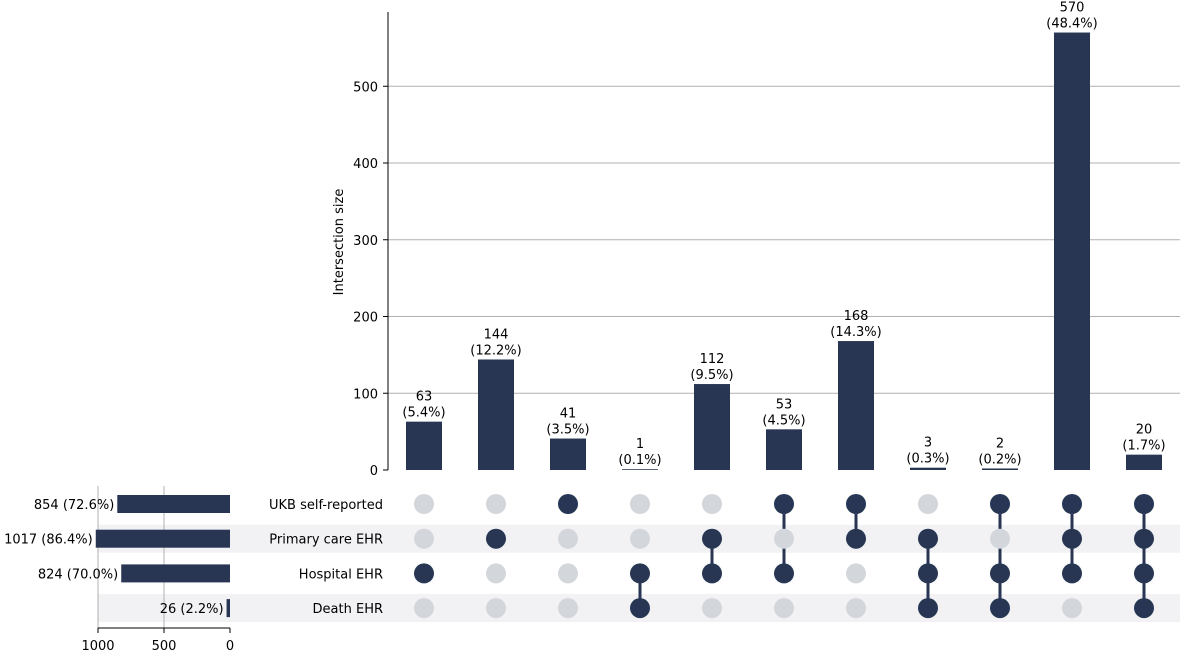 The image size is (1180, 652). Describe the element at coordinates (783, 420) in the screenshot. I see `bar-percent-label: (4.5%)` at that location.